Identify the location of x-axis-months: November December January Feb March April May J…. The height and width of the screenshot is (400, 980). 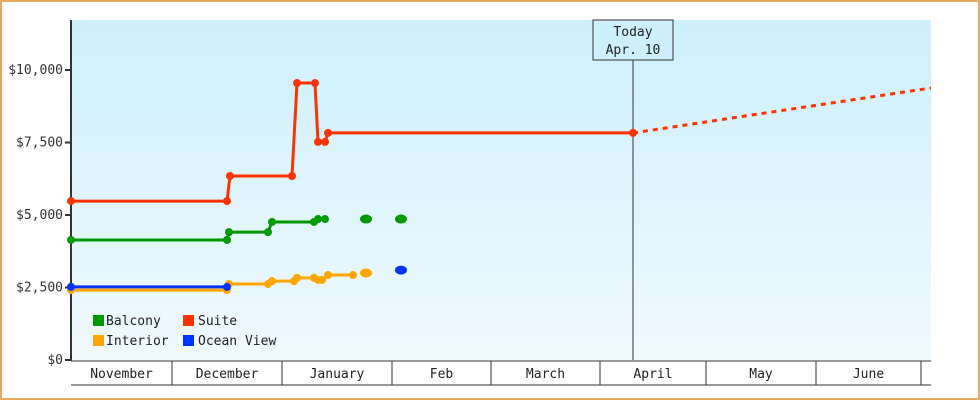
(501, 373).